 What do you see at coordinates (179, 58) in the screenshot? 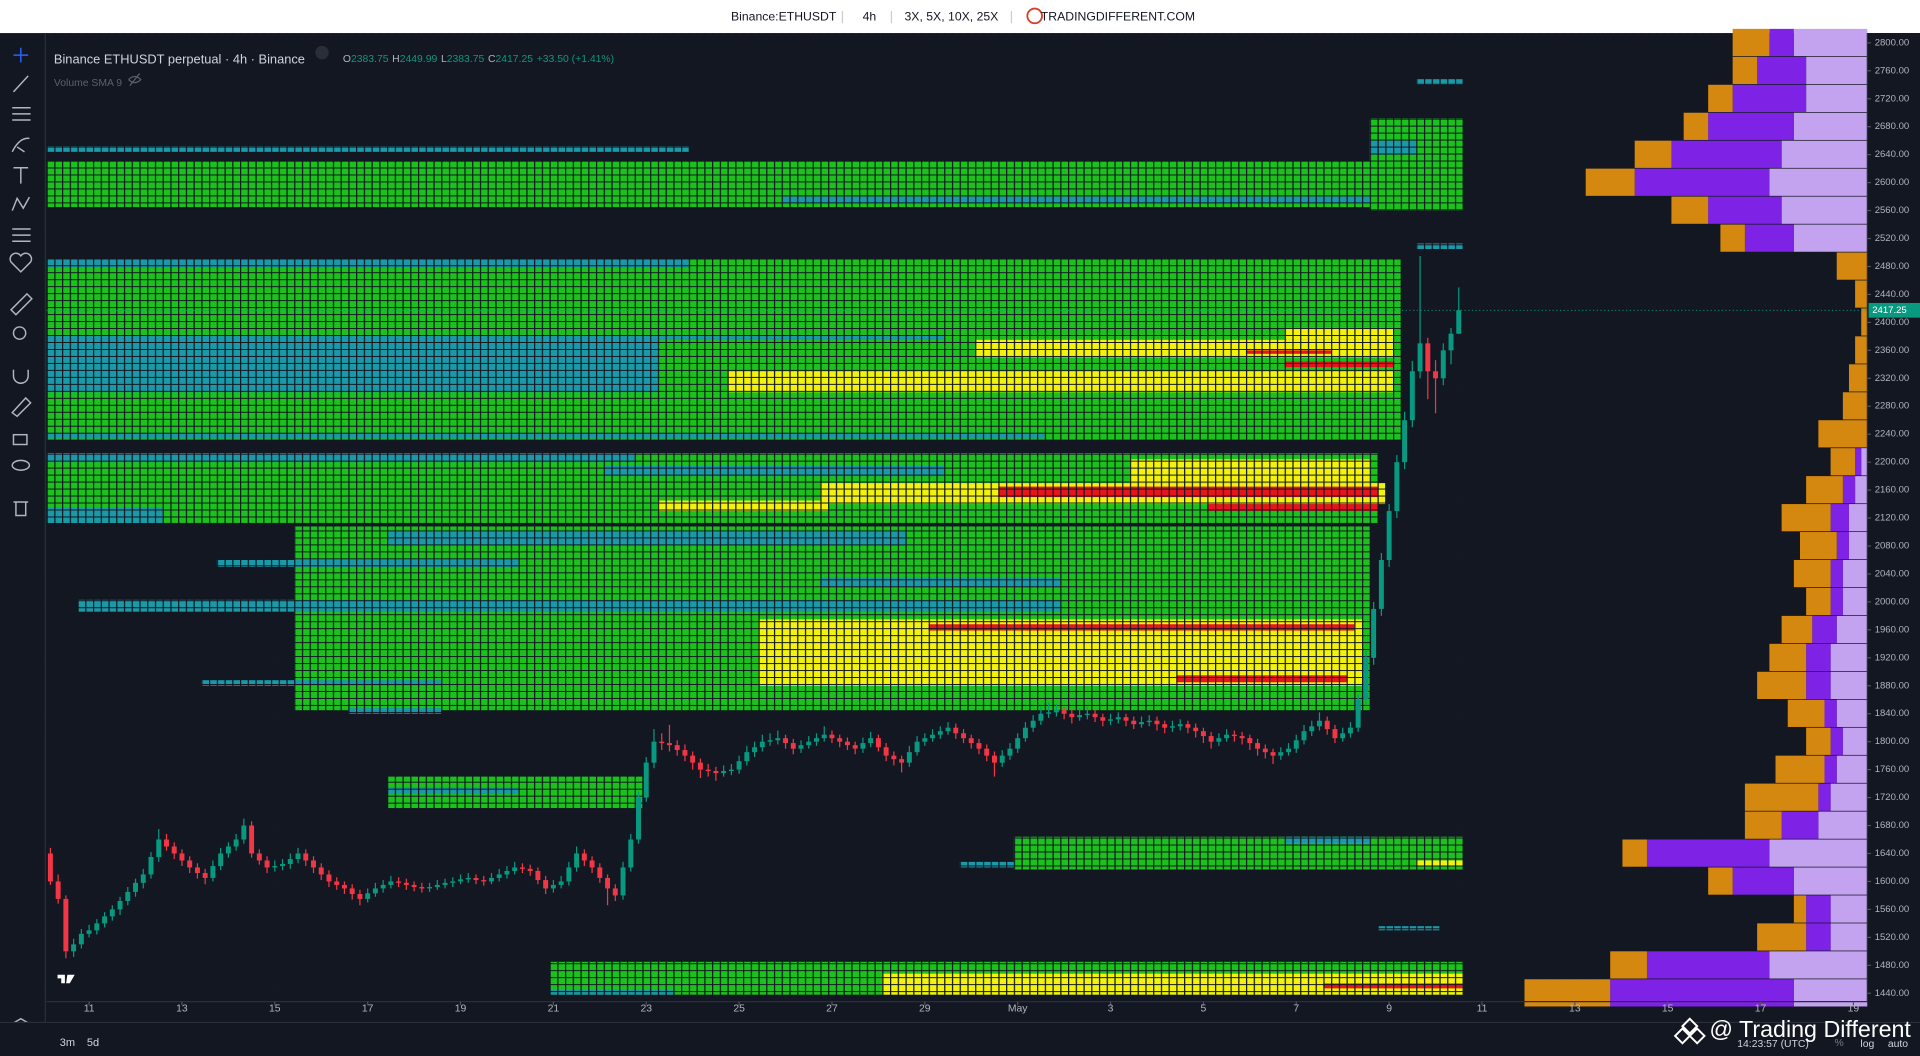
I see `series-title: Binance ETHUSDT perpetual · 4h · Binance` at bounding box center [179, 58].